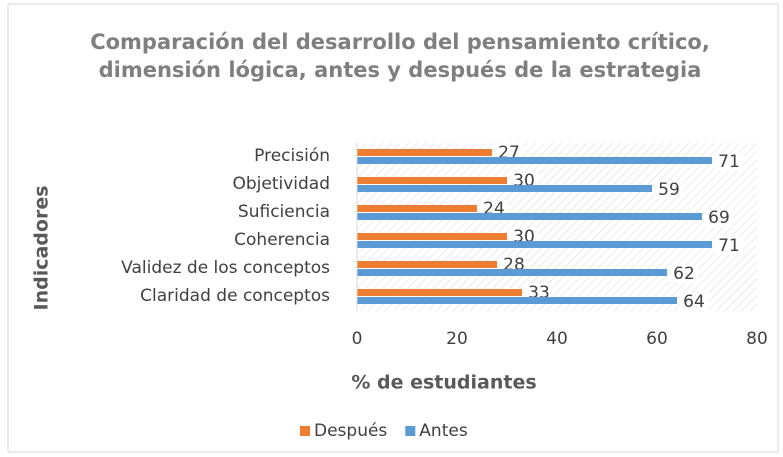 The image size is (783, 457). What do you see at coordinates (350, 431) in the screenshot?
I see `legend-label: Después` at bounding box center [350, 431].